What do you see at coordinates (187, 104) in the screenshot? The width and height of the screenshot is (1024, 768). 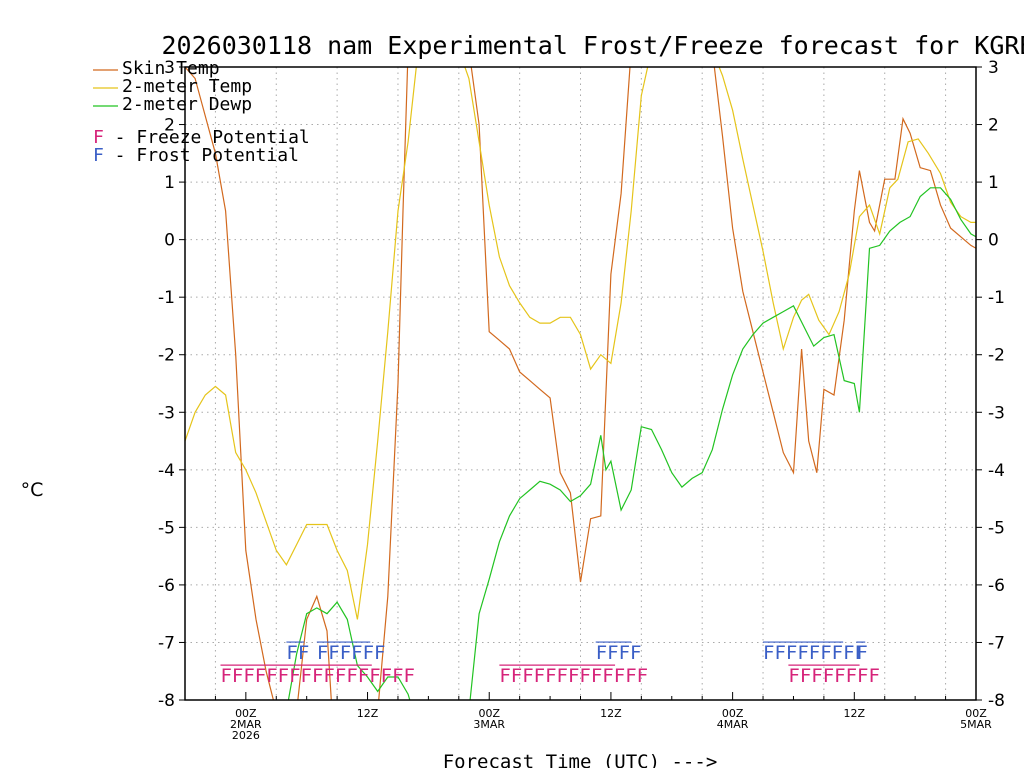 I see `legend-label: 2-meter Dewp` at bounding box center [187, 104].